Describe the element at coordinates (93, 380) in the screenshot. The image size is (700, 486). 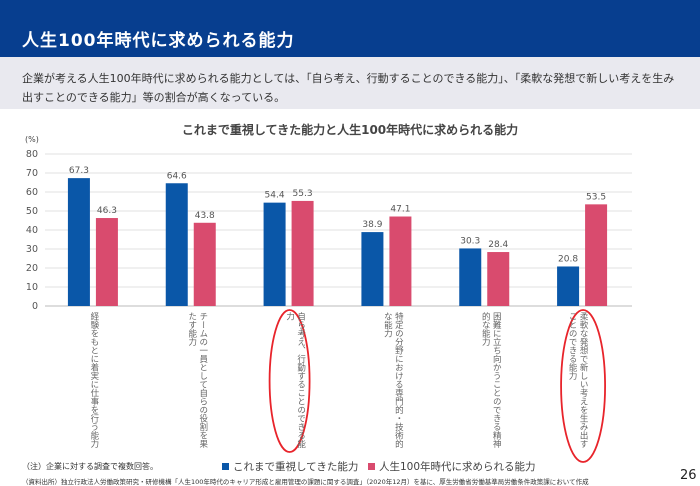
I see `category-label: 経験をもとに着実に仕事を行う能力` at that location.